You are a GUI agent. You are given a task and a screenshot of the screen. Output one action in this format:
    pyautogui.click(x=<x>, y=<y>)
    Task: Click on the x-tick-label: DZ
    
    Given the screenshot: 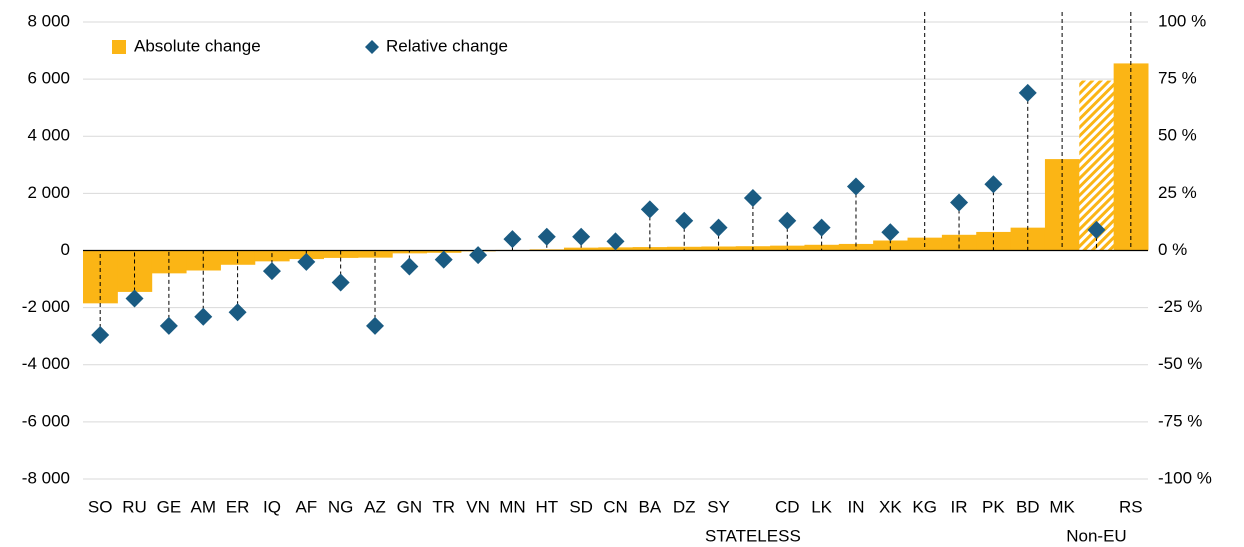 What is the action you would take?
    pyautogui.click(x=684, y=506)
    